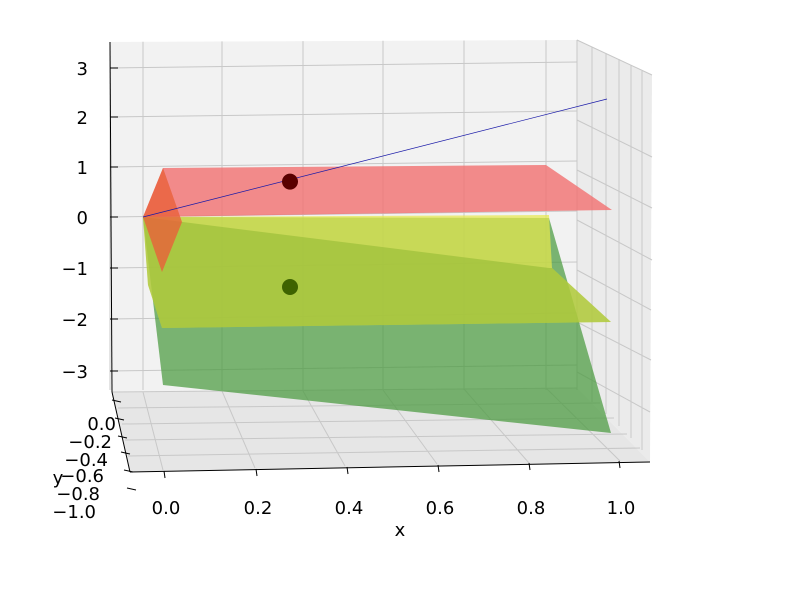 Image resolution: width=794 pixels, height=612 pixels. What do you see at coordinates (82, 168) in the screenshot?
I see `z-tick-label: 1` at bounding box center [82, 168].